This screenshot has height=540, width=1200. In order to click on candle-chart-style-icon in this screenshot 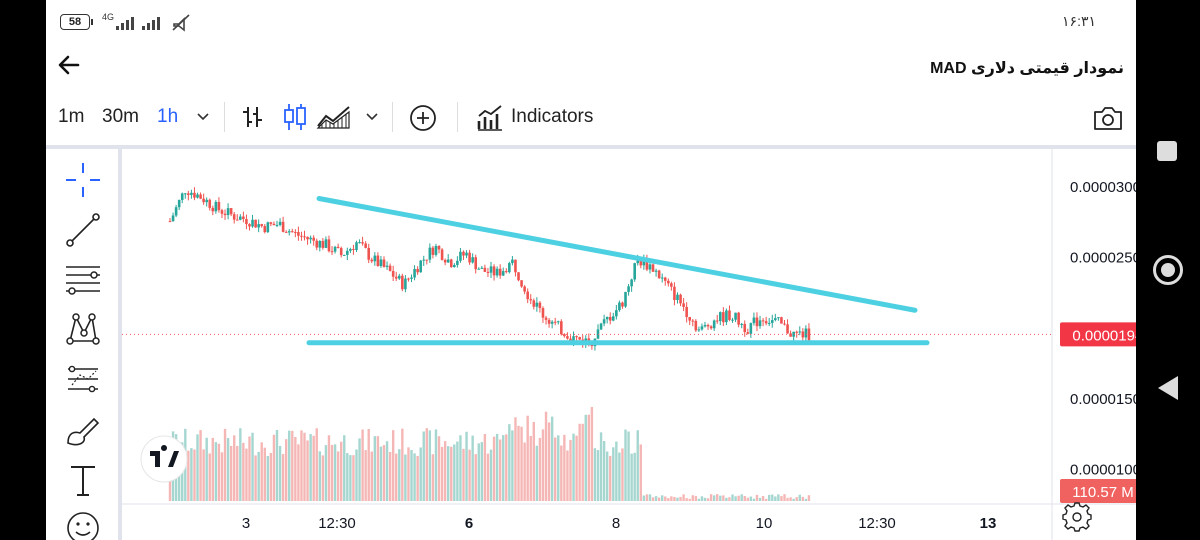, I will do `click(295, 117)`.